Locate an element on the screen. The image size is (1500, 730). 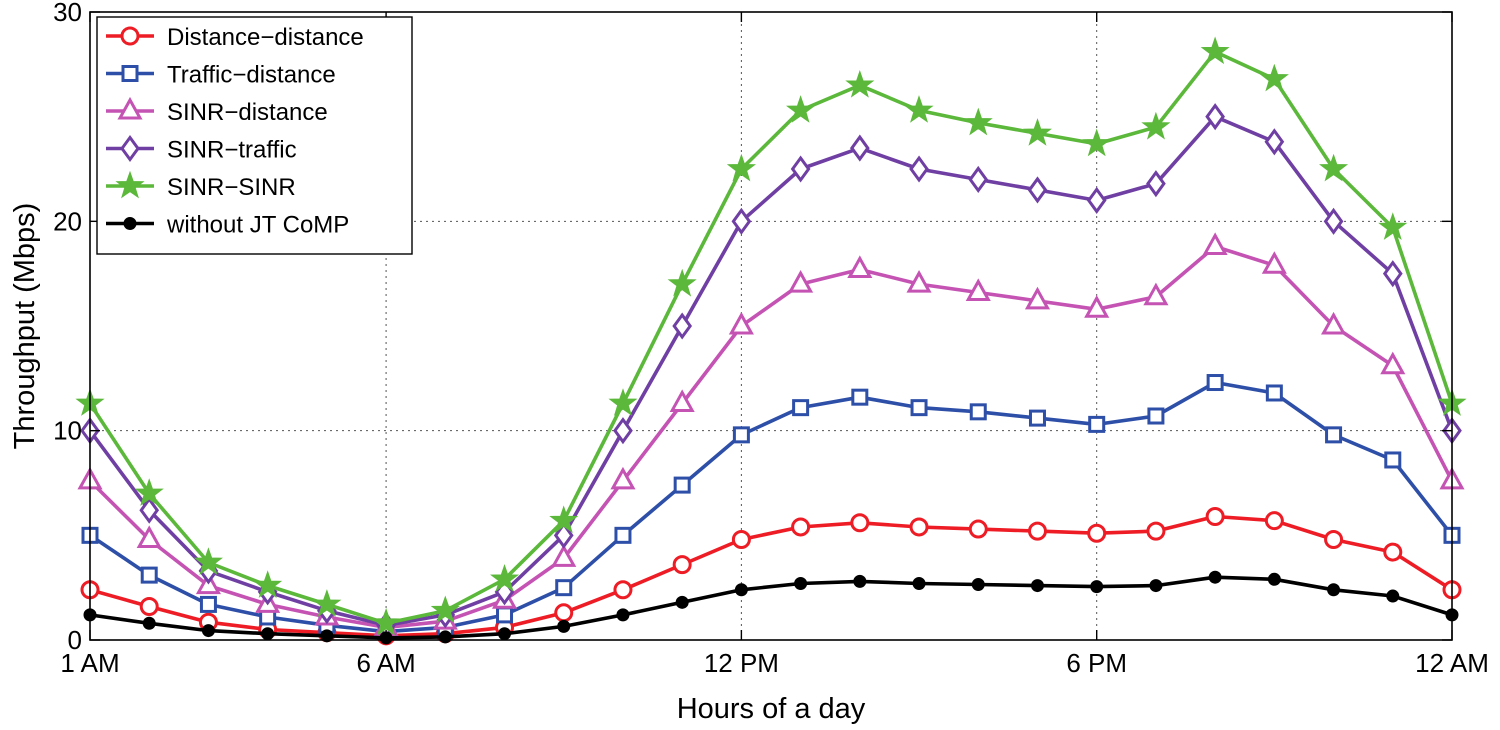
x-tick-label: 6 AM is located at coordinates (385, 663).